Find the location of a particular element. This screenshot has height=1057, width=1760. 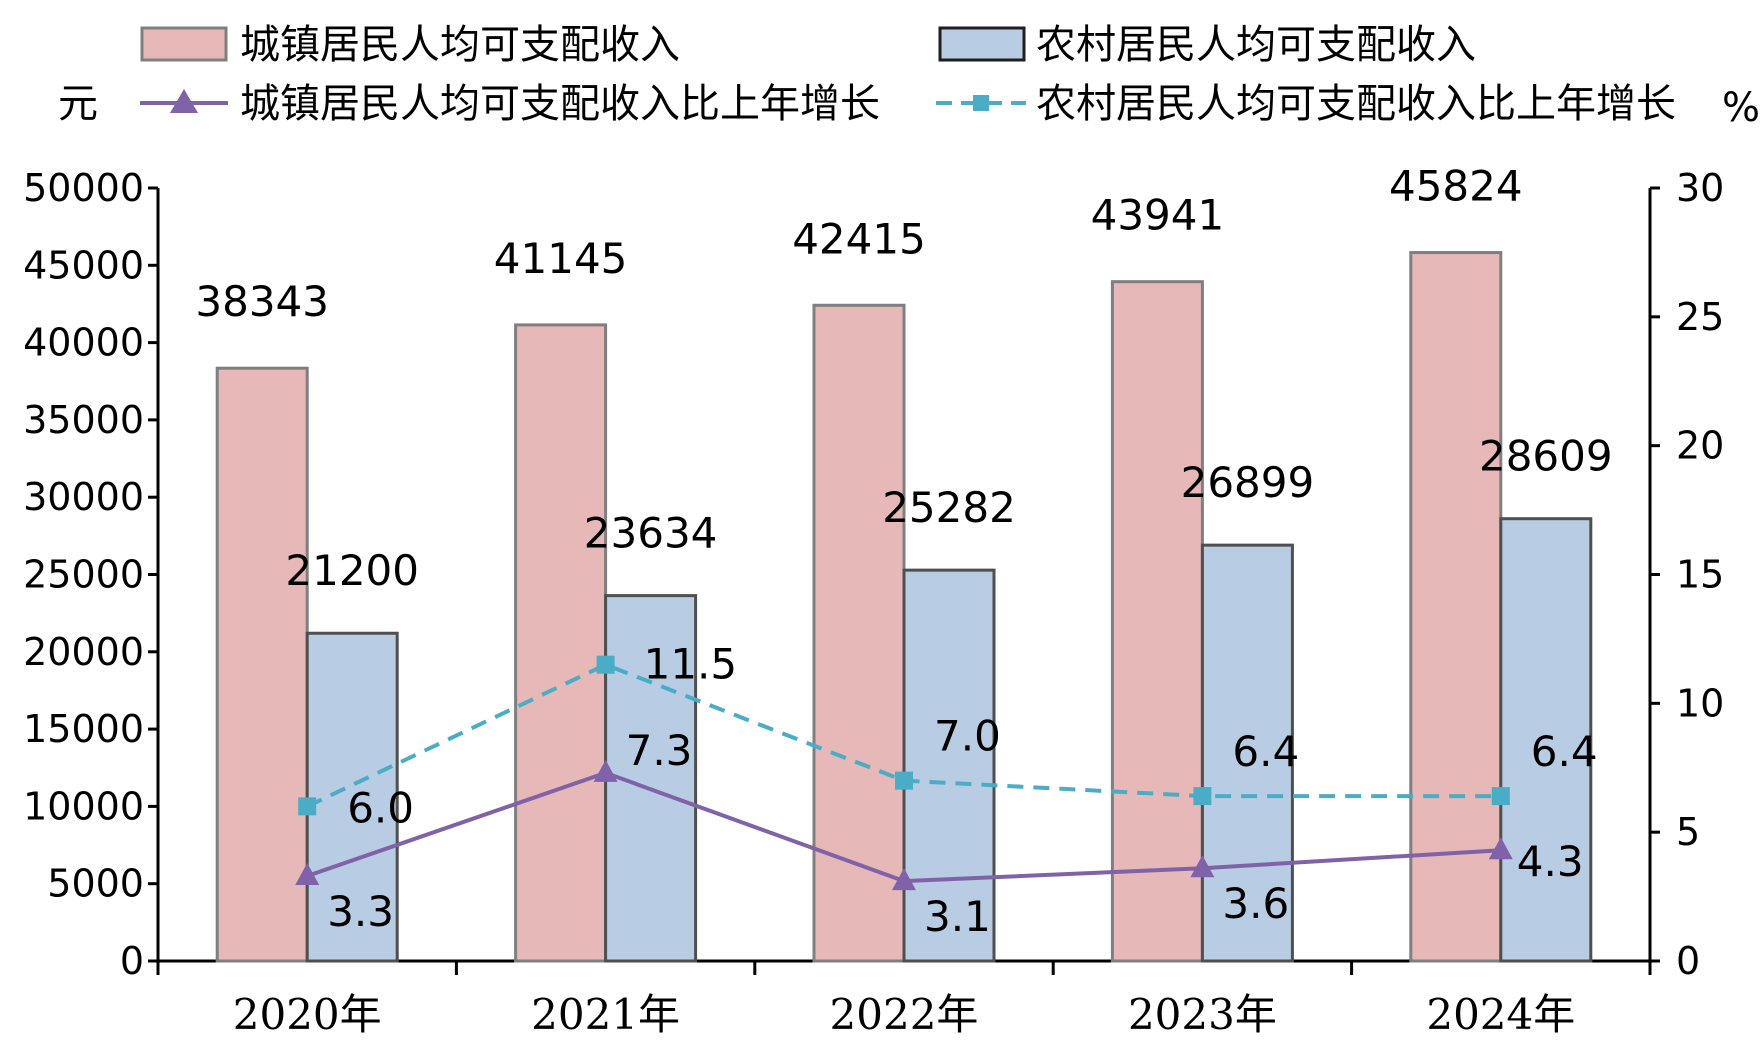

legend-swatch-urban-income is located at coordinates (184, 44).